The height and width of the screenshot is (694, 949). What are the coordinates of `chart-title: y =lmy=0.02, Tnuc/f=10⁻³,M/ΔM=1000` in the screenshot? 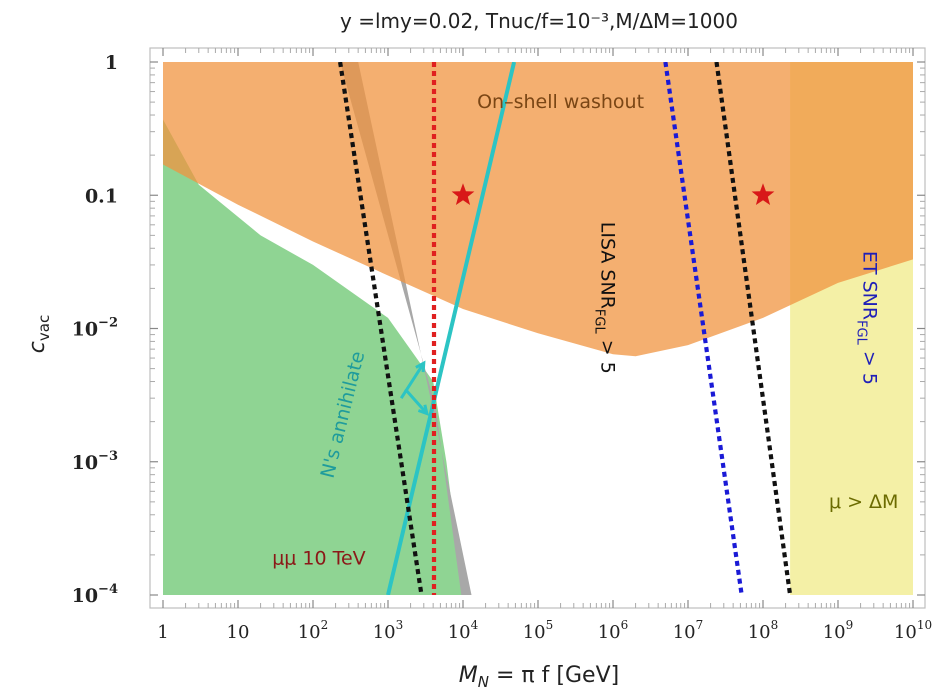 It's located at (539, 21).